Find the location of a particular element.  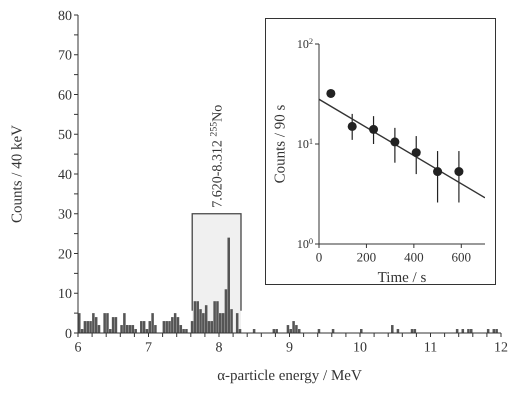

x-tick-label: 11 is located at coordinates (431, 348).